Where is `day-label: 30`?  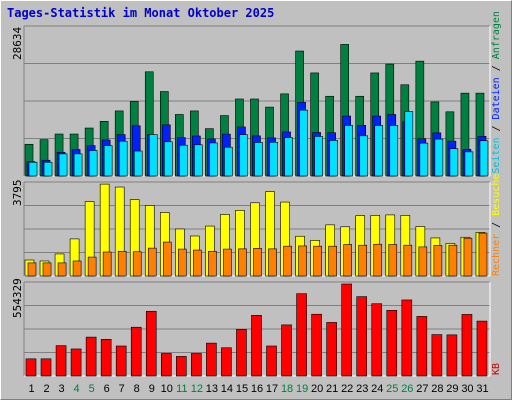 day-label: 30 is located at coordinates (467, 389).